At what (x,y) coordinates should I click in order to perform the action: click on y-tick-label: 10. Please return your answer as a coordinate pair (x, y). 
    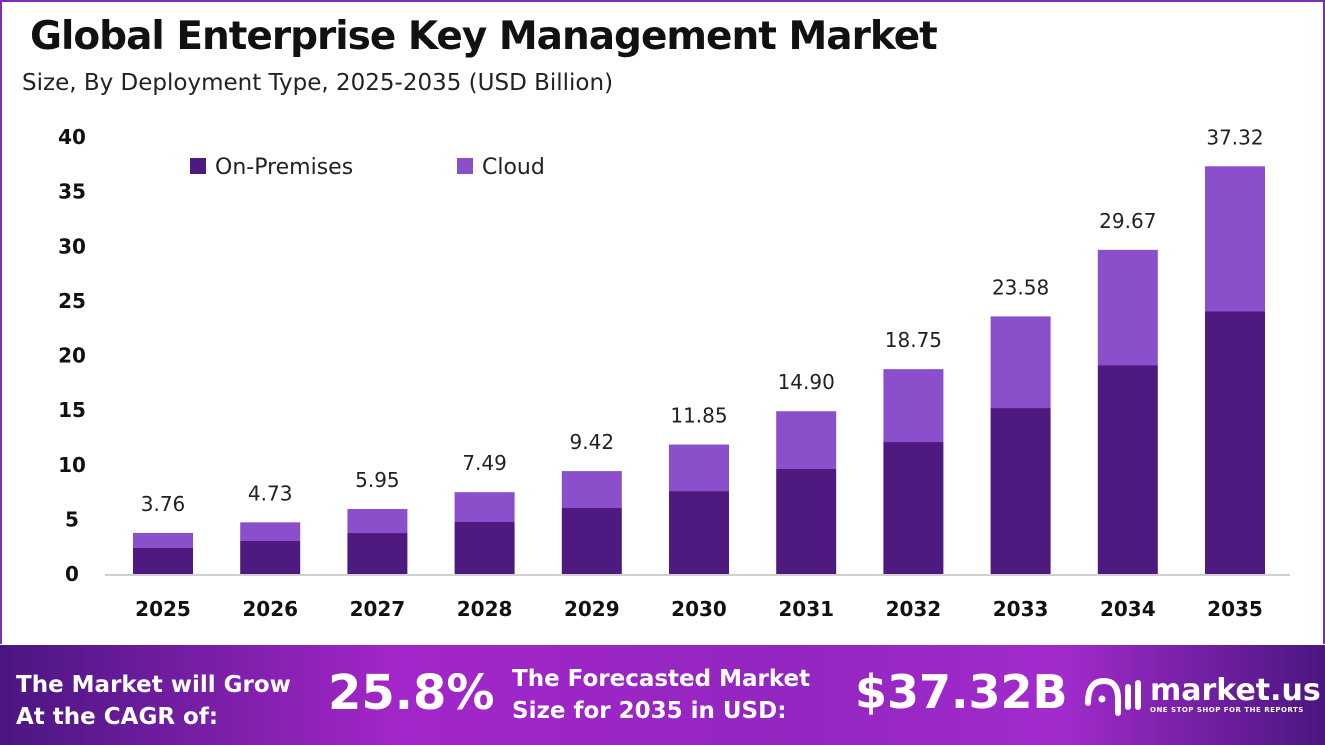
    Looking at the image, I should click on (72, 465).